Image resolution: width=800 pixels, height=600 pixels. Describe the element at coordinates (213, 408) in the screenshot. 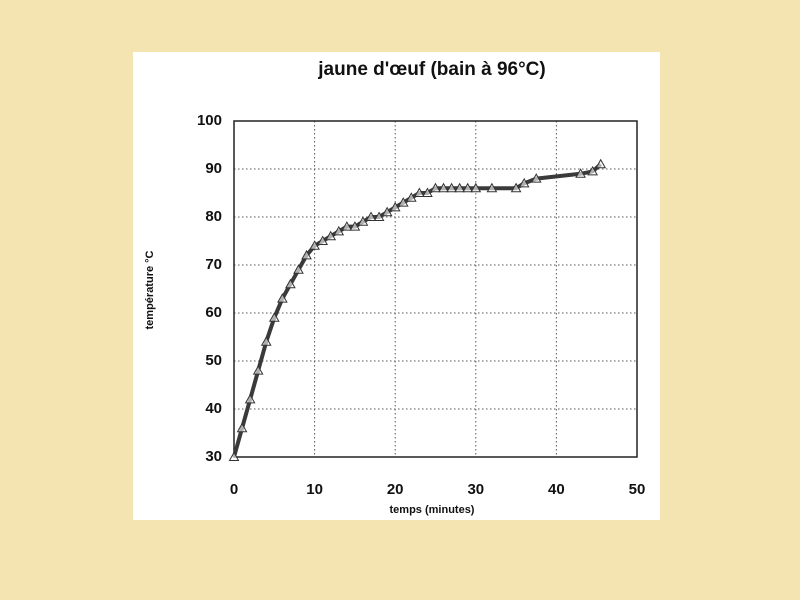

I see `y-tick-label: 40` at that location.